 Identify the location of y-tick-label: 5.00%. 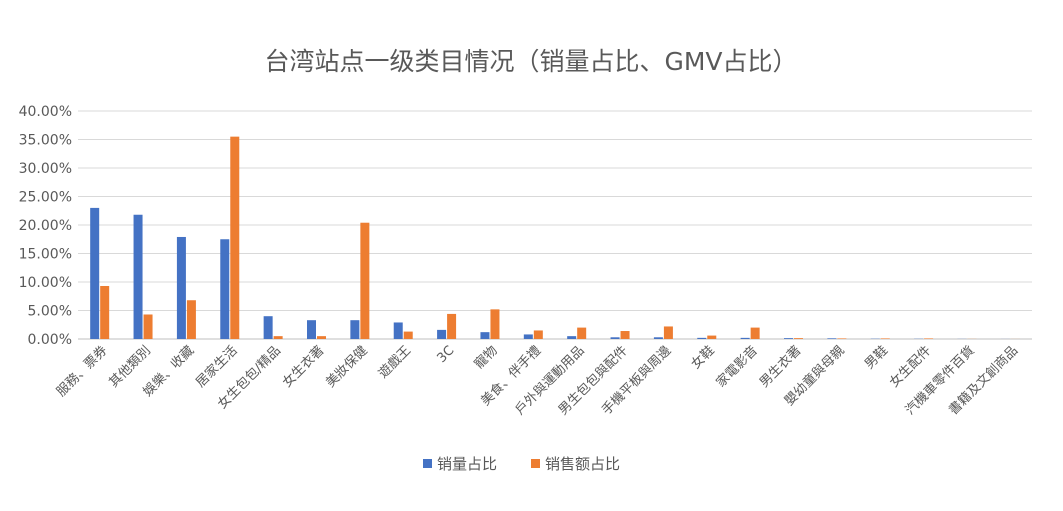
(50, 312).